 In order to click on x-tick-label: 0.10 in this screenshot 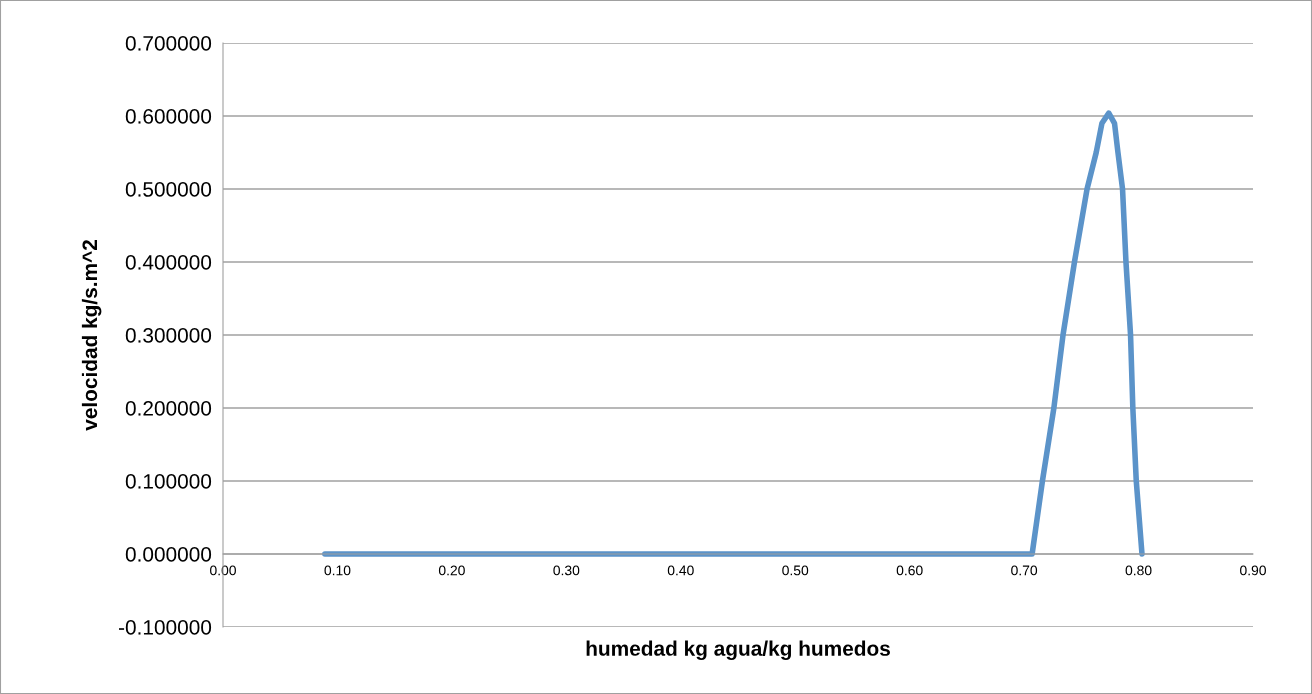, I will do `click(337, 570)`.